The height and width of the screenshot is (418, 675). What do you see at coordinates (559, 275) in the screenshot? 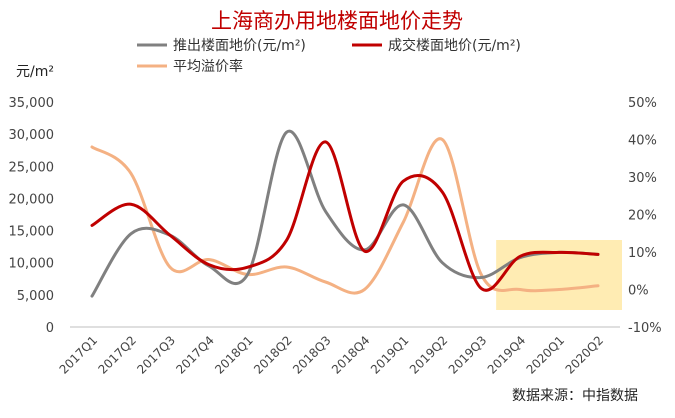
I see `highlight-region` at bounding box center [559, 275].